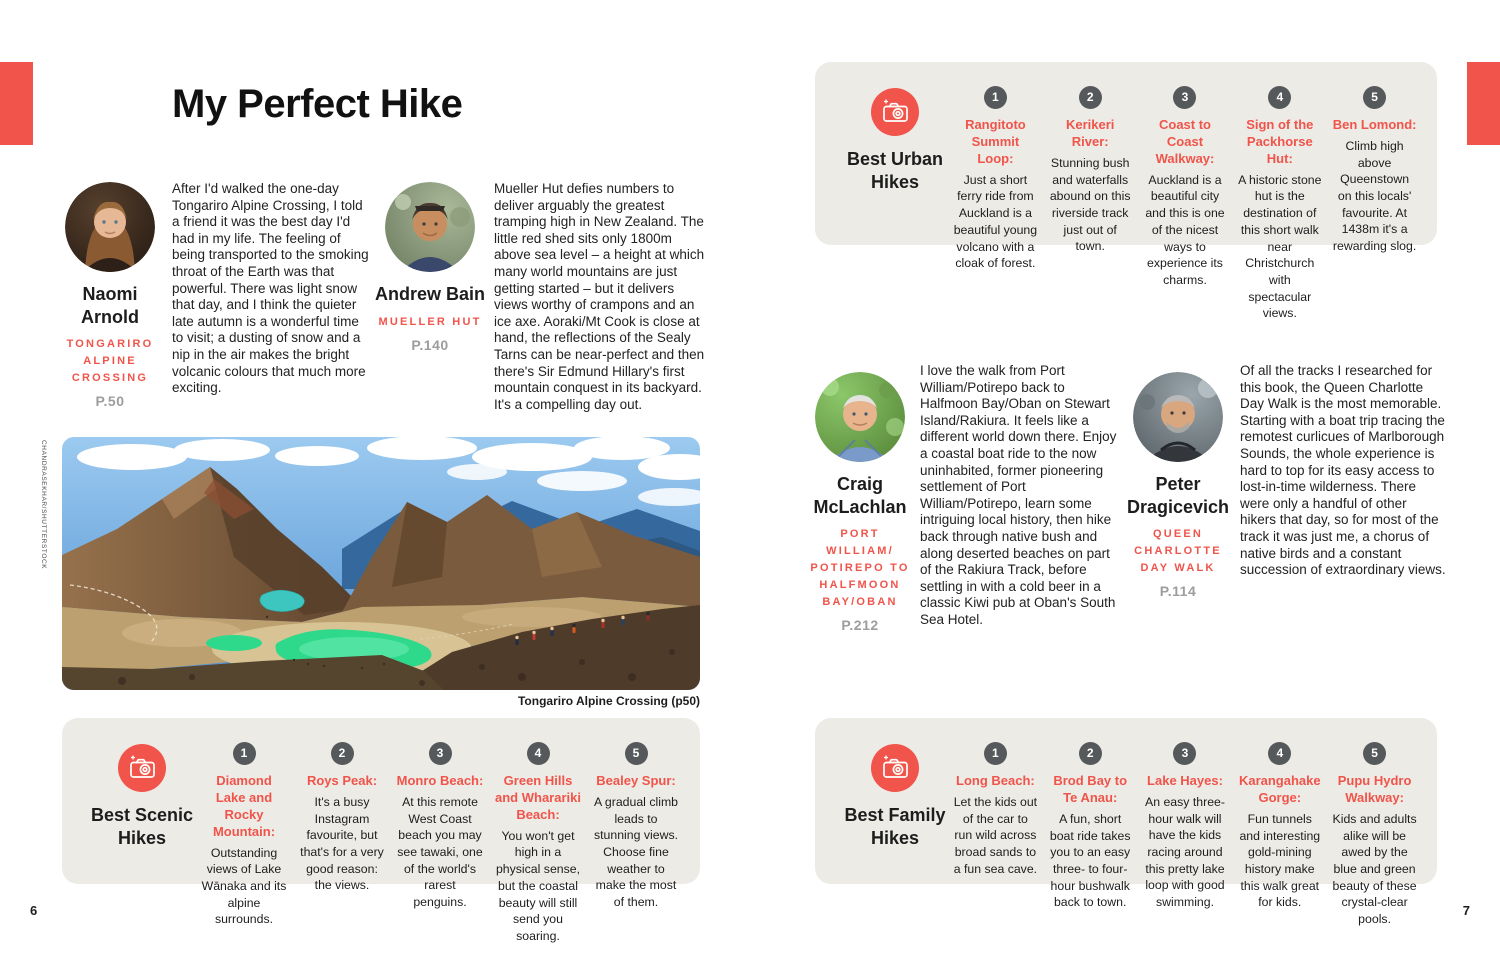 The width and height of the screenshot is (1500, 954). What do you see at coordinates (1466, 910) in the screenshot?
I see `right-page-number: 7` at bounding box center [1466, 910].